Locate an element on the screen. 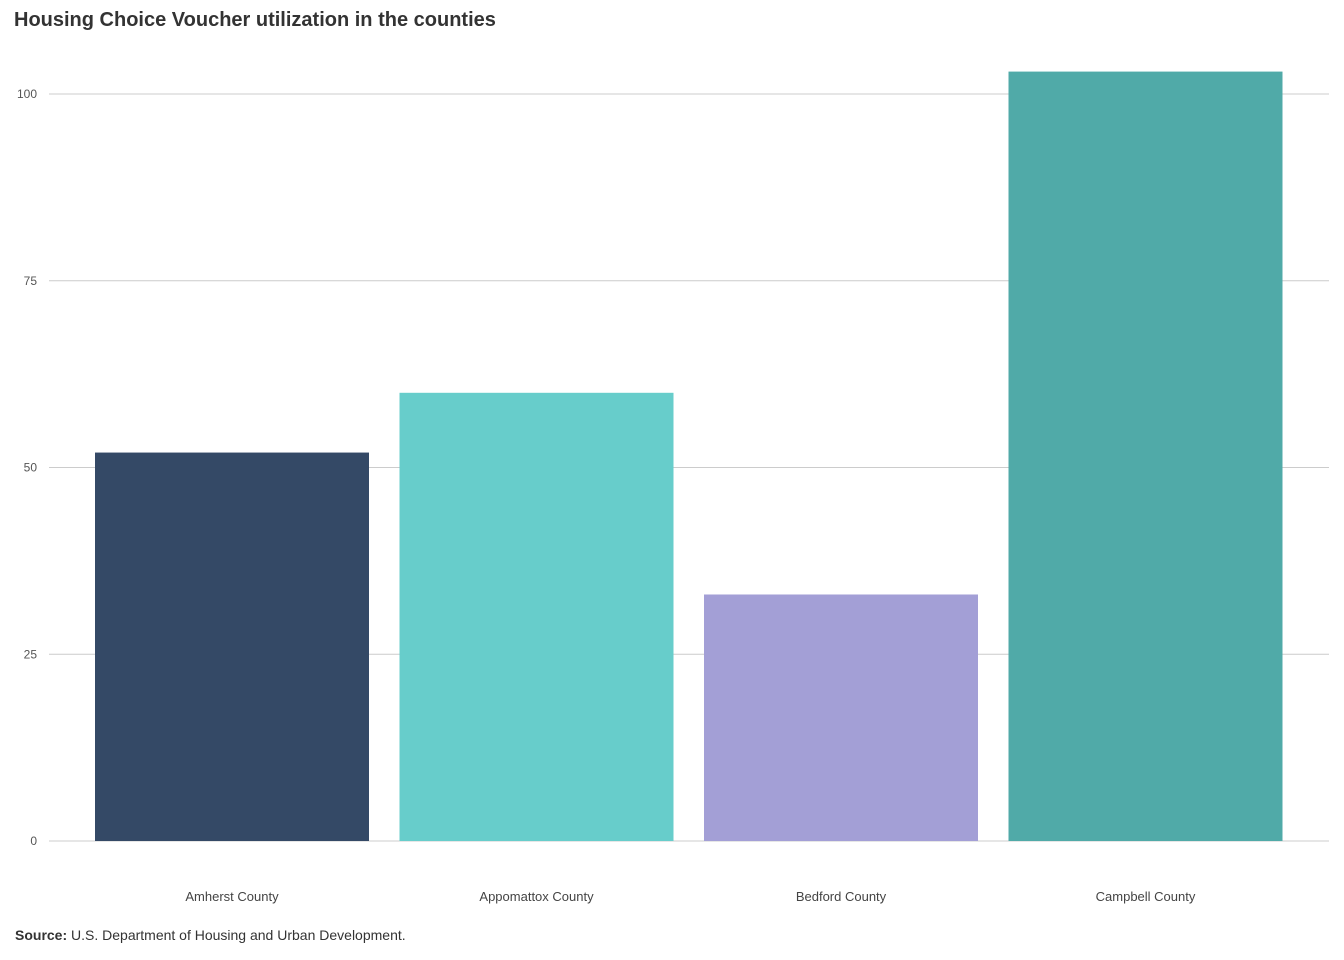 This screenshot has height=960, width=1344. x-tick-label: Bedford County is located at coordinates (841, 896).